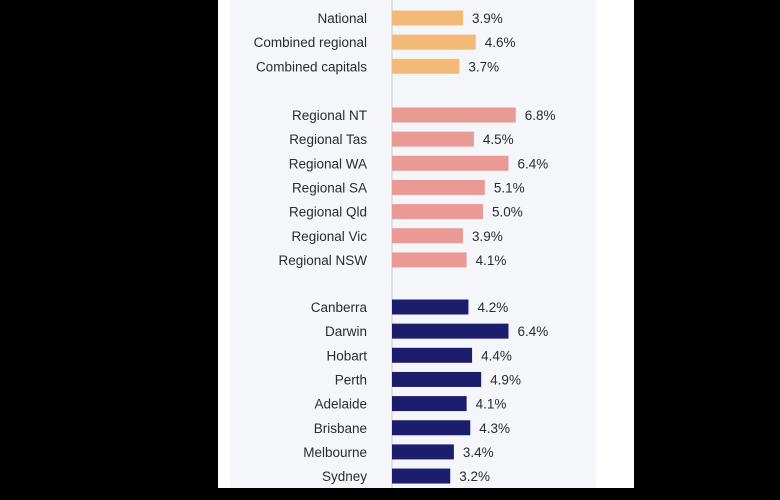 The image size is (780, 500). I want to click on value-label-national: 3.9%, so click(487, 18).